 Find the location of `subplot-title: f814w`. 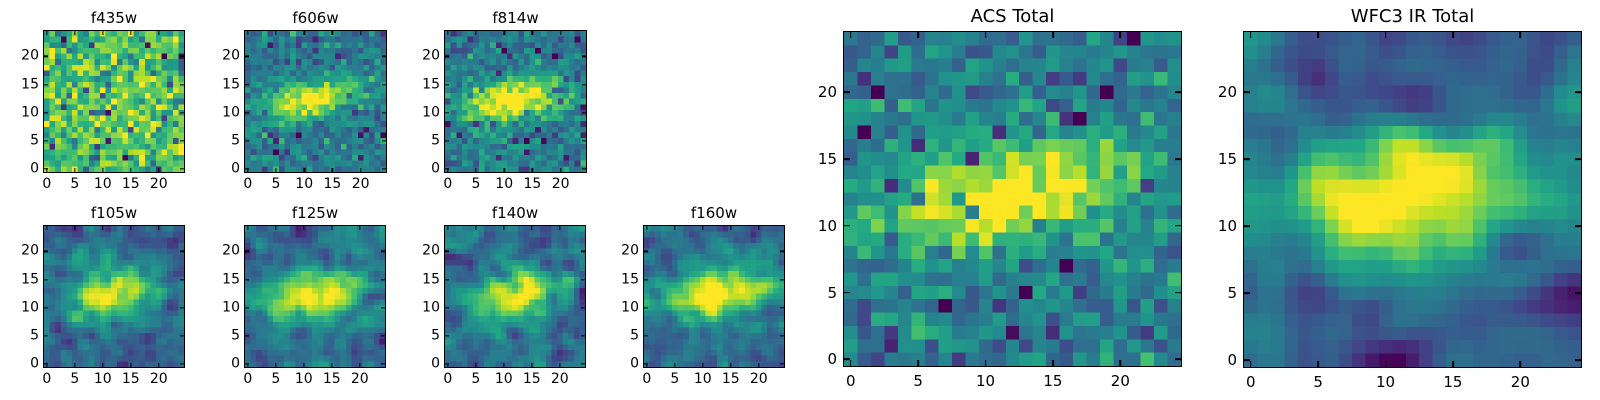

subplot-title: f814w is located at coordinates (515, 17).